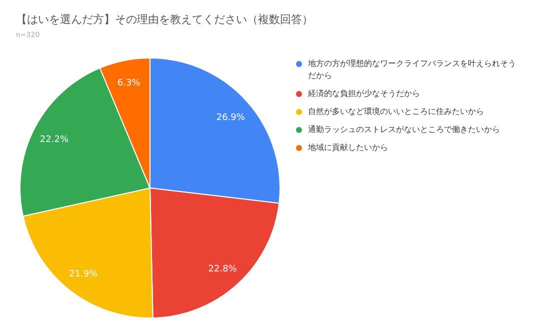 Image resolution: width=536 pixels, height=332 pixels. I want to click on data-label: 22.8%, so click(223, 269).